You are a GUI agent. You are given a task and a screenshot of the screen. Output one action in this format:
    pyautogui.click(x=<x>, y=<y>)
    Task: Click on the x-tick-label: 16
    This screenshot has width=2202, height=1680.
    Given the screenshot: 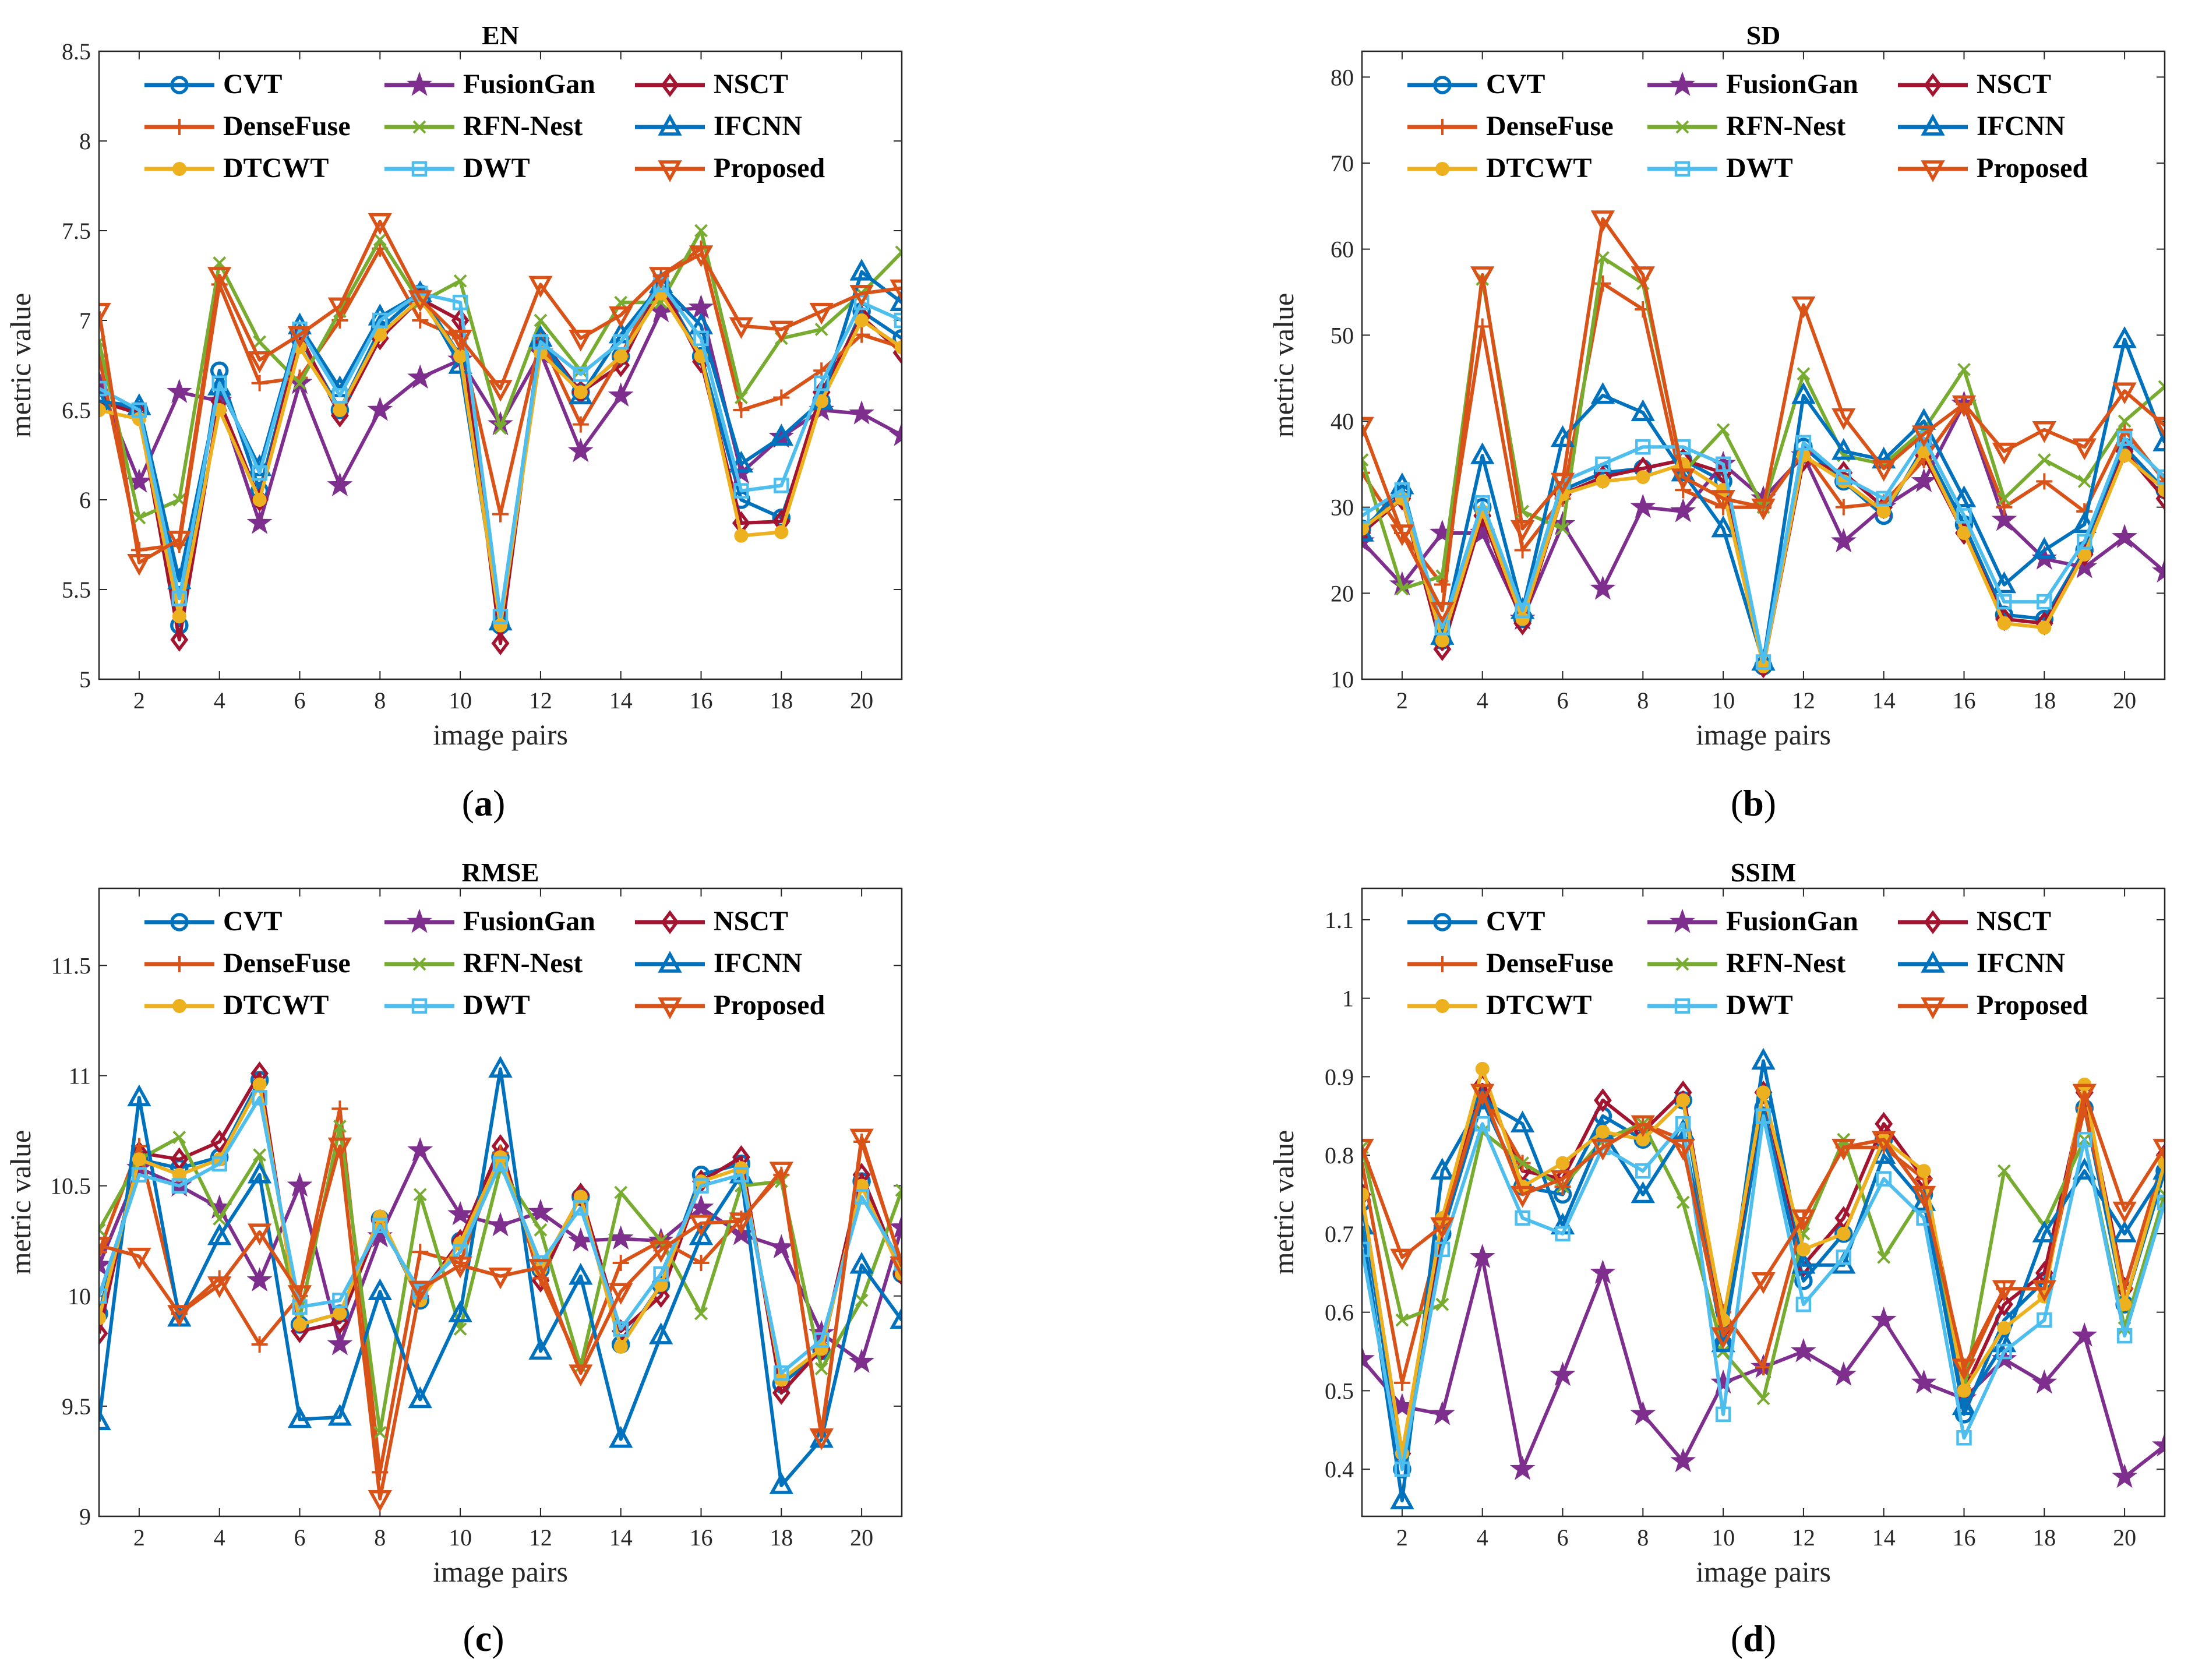 What is the action you would take?
    pyautogui.click(x=702, y=700)
    